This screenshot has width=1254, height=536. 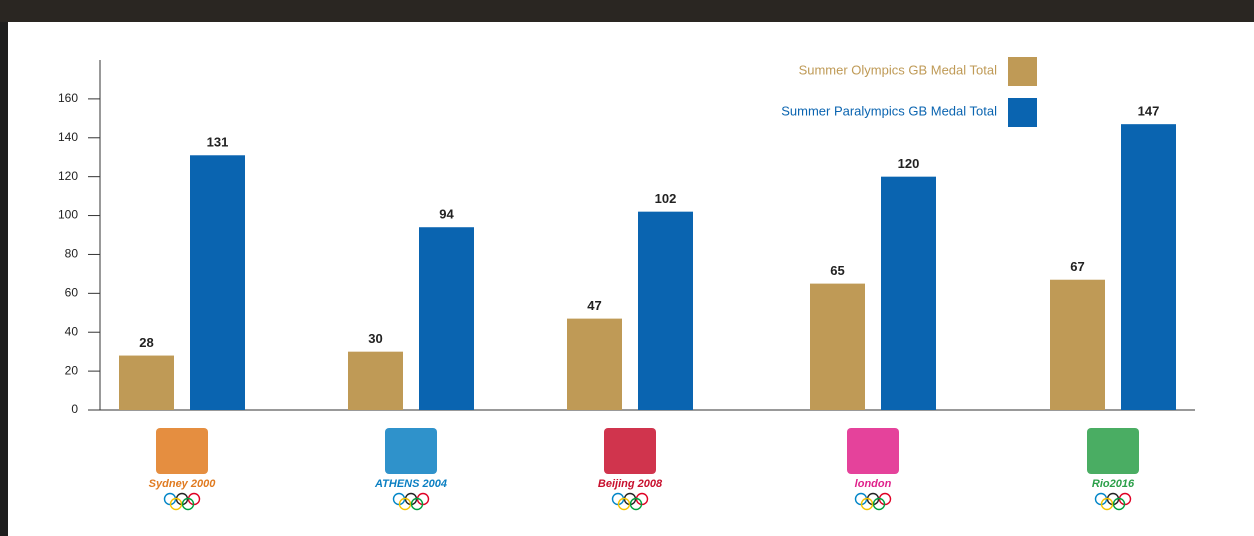 I want to click on value-label: 30, so click(x=375, y=338).